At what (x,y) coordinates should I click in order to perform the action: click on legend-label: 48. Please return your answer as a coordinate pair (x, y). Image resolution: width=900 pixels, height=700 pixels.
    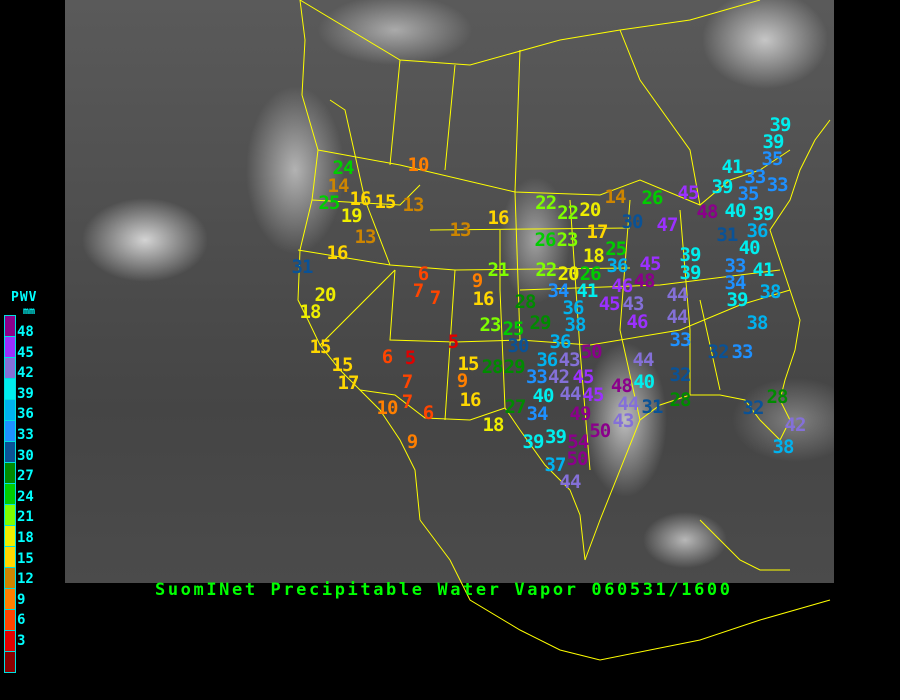
    Looking at the image, I should click on (25, 332).